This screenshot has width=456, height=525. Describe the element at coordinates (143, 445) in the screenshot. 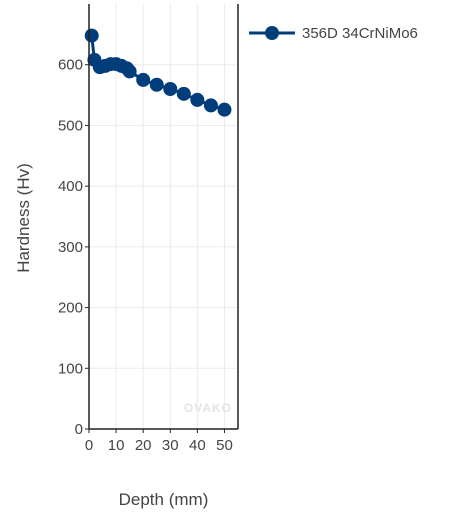

I see `x-tick-label: 20` at that location.